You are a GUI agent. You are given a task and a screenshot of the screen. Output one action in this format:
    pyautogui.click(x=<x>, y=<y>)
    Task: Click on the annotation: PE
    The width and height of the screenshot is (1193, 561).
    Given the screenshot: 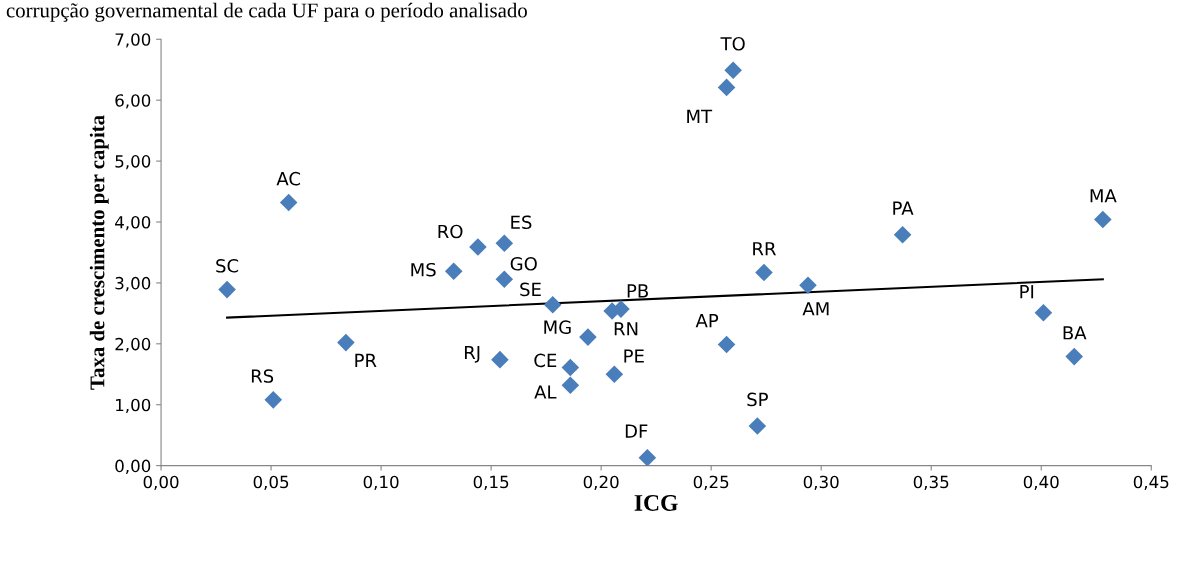 What is the action you would take?
    pyautogui.click(x=634, y=356)
    